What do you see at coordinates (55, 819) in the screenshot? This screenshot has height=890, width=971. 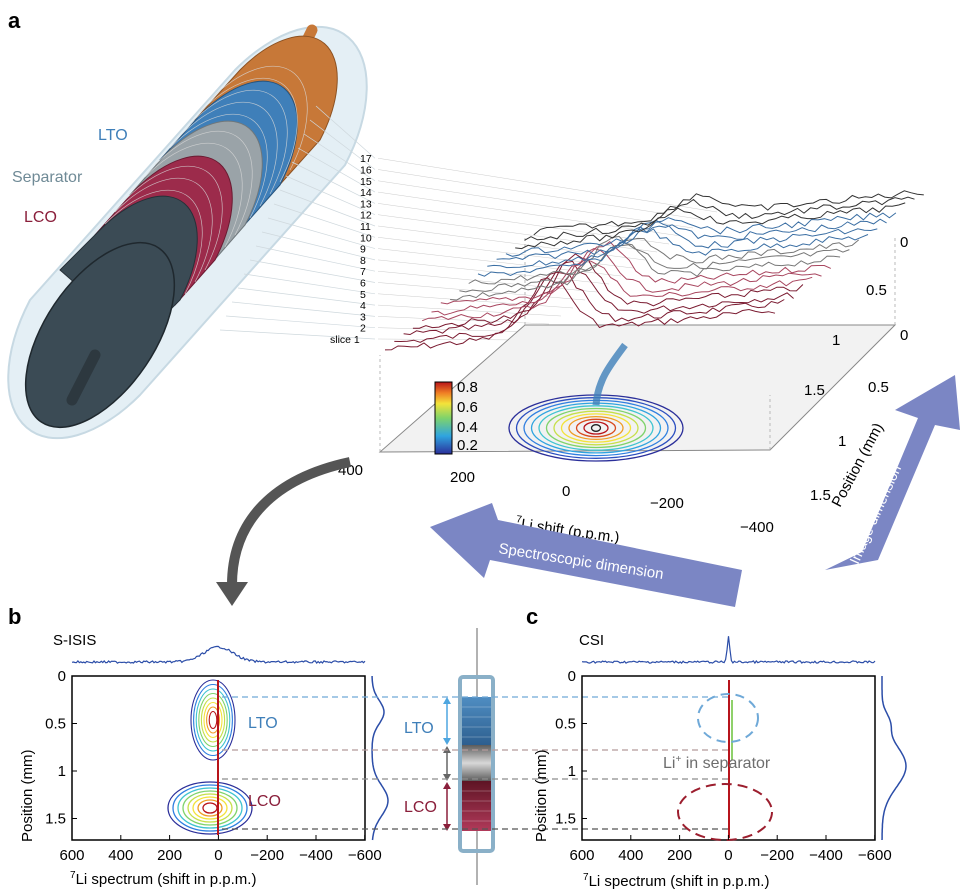 I see `b-y-tick-label: 1.5` at bounding box center [55, 819].